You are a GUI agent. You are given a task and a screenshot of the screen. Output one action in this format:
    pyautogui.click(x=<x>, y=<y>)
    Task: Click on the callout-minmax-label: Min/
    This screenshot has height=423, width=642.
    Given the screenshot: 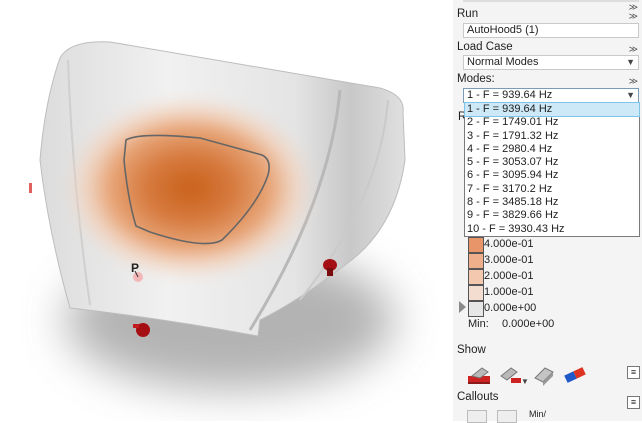 What is the action you would take?
    pyautogui.click(x=538, y=414)
    